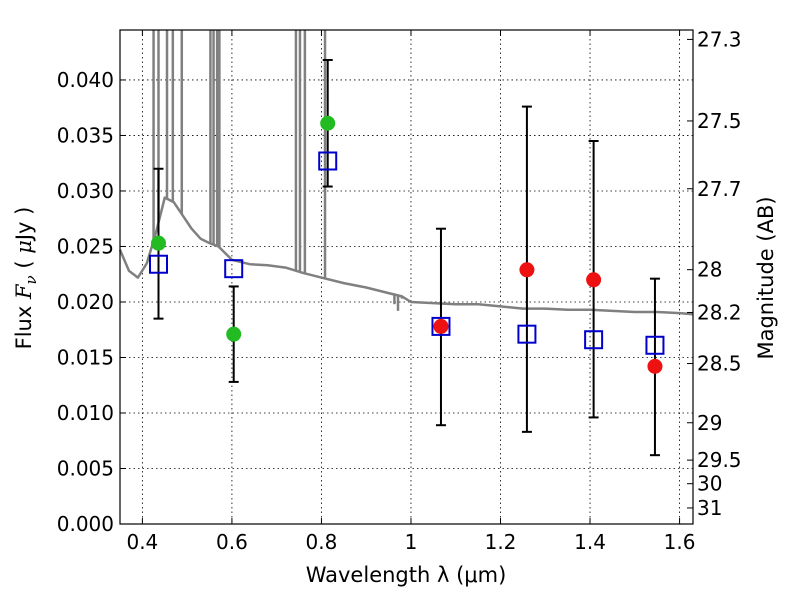 The height and width of the screenshot is (600, 800). Describe the element at coordinates (709, 508) in the screenshot. I see `magnitude-tick-label: 31` at that location.